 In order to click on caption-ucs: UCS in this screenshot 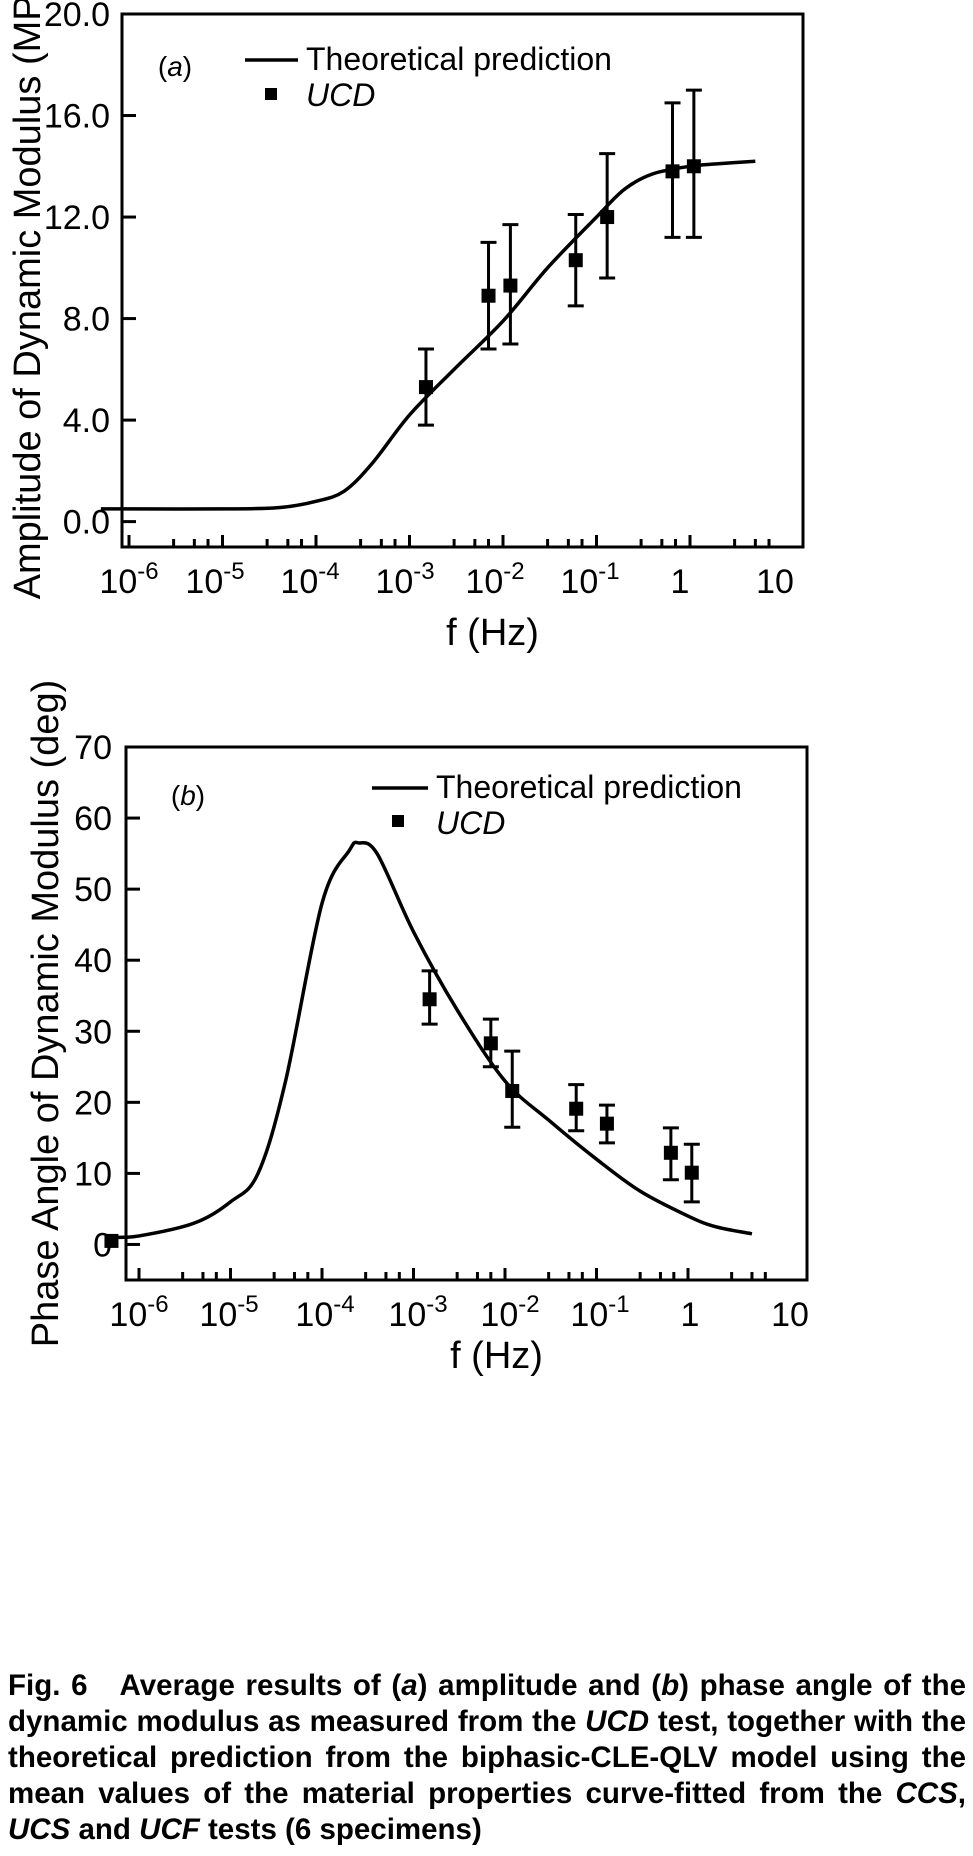, I will do `click(39, 1829)`.